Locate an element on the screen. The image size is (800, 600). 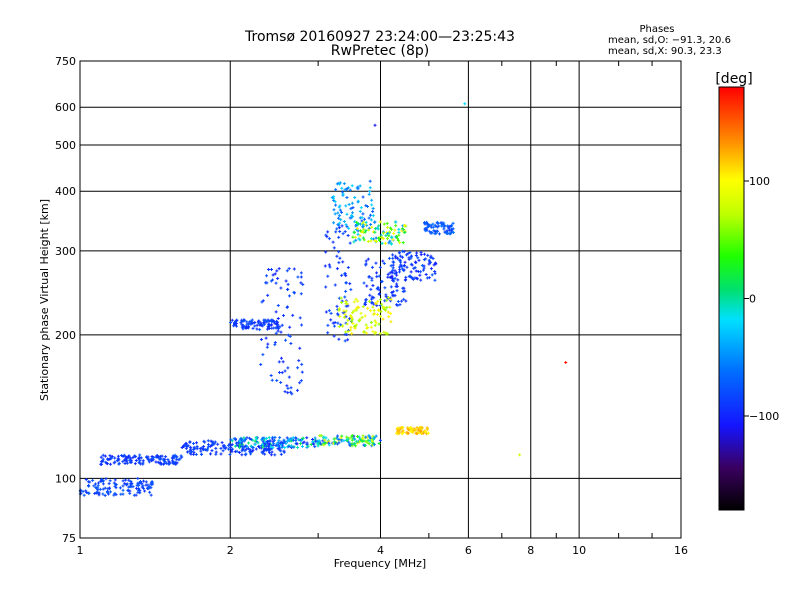
y-tick-label: 600 is located at coordinates (65, 107).